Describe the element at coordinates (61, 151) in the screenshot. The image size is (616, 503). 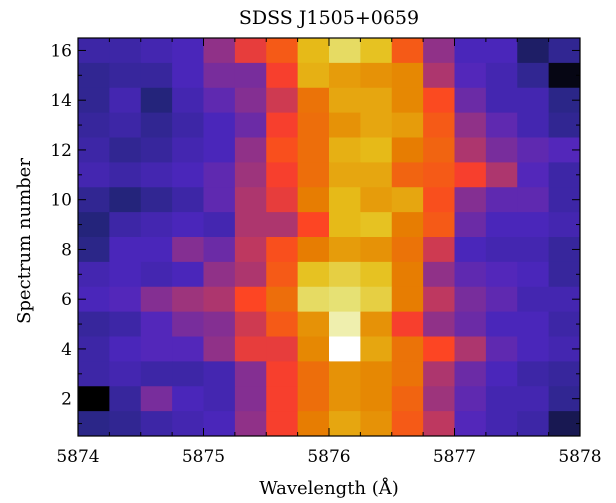
I see `y-tick-label: 12` at that location.